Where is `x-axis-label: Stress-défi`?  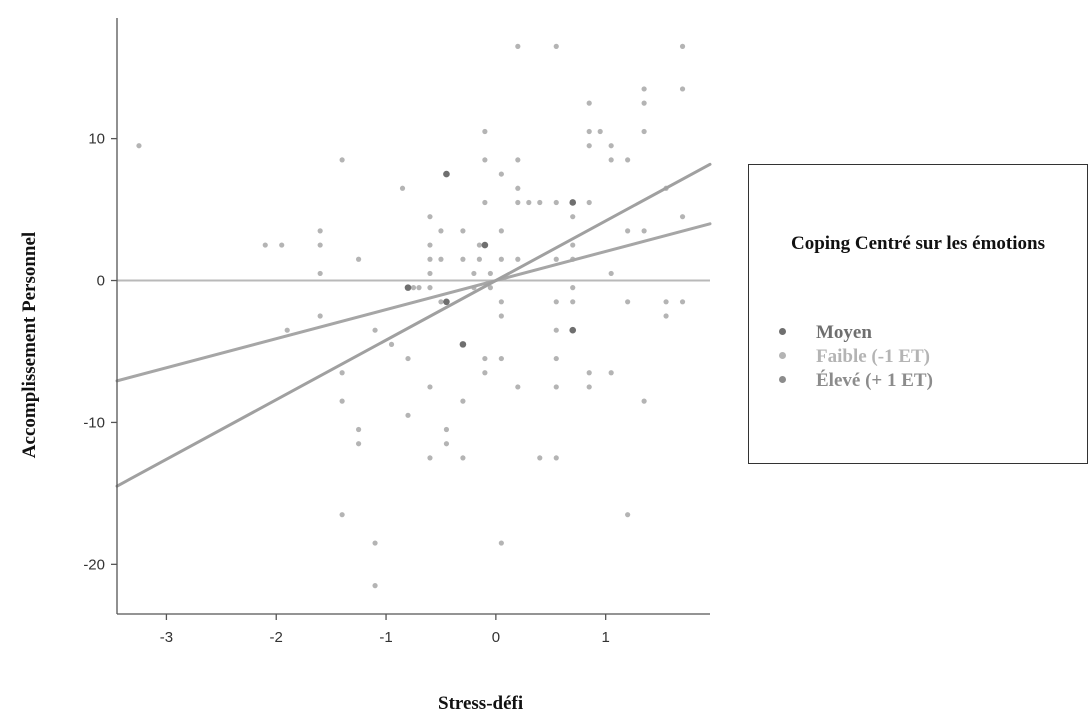 x-axis-label: Stress-défi is located at coordinates (481, 703).